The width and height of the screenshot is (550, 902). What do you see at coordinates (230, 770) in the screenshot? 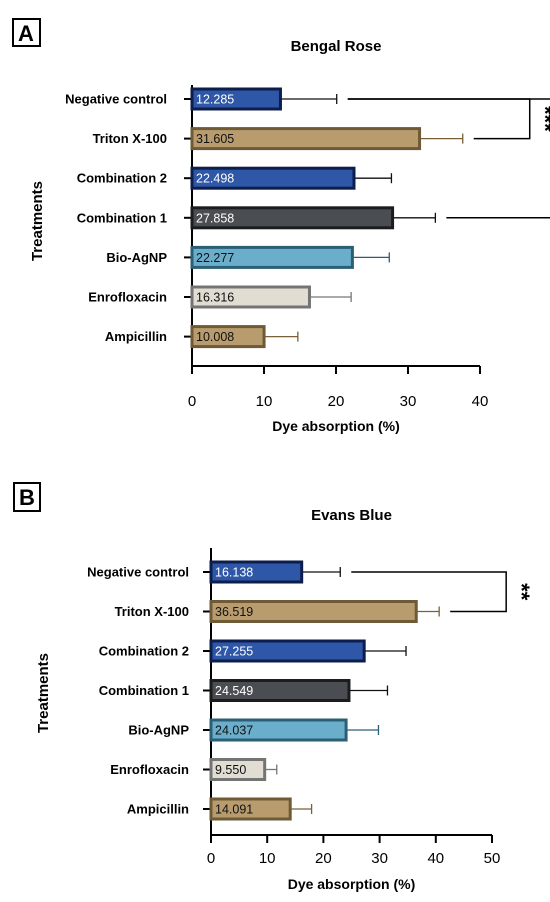
I see `panel-b-value-label-enrofloxacin: 9.550` at bounding box center [230, 770].